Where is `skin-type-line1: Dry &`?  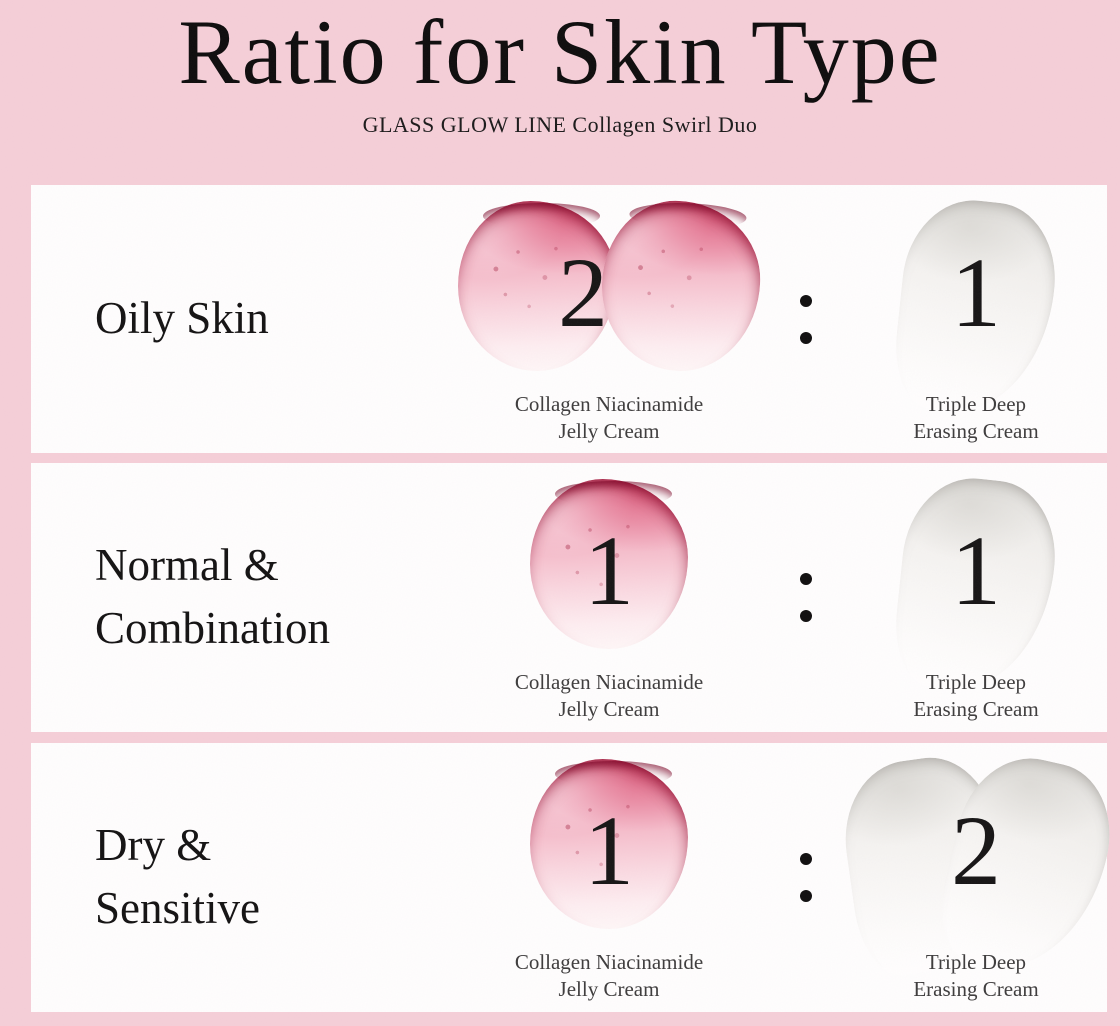 skin-type-line1: Dry & is located at coordinates (153, 844).